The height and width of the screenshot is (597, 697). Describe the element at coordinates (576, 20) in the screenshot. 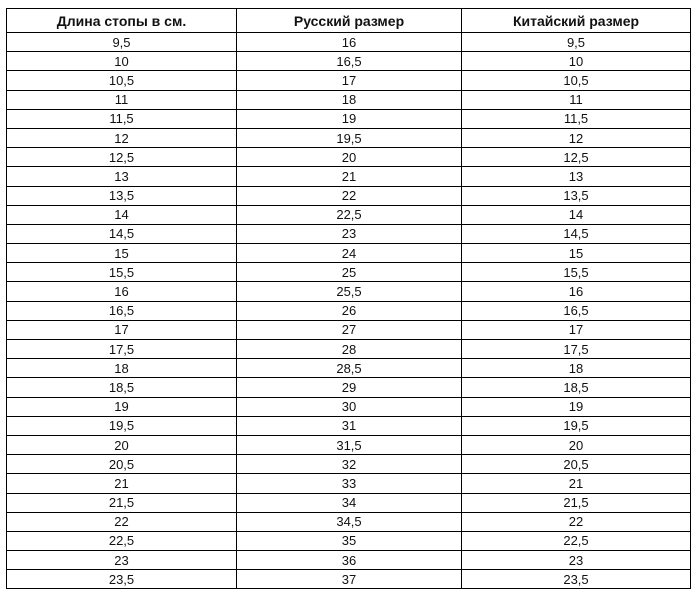

I see `header-cell: Китайский размер` at that location.